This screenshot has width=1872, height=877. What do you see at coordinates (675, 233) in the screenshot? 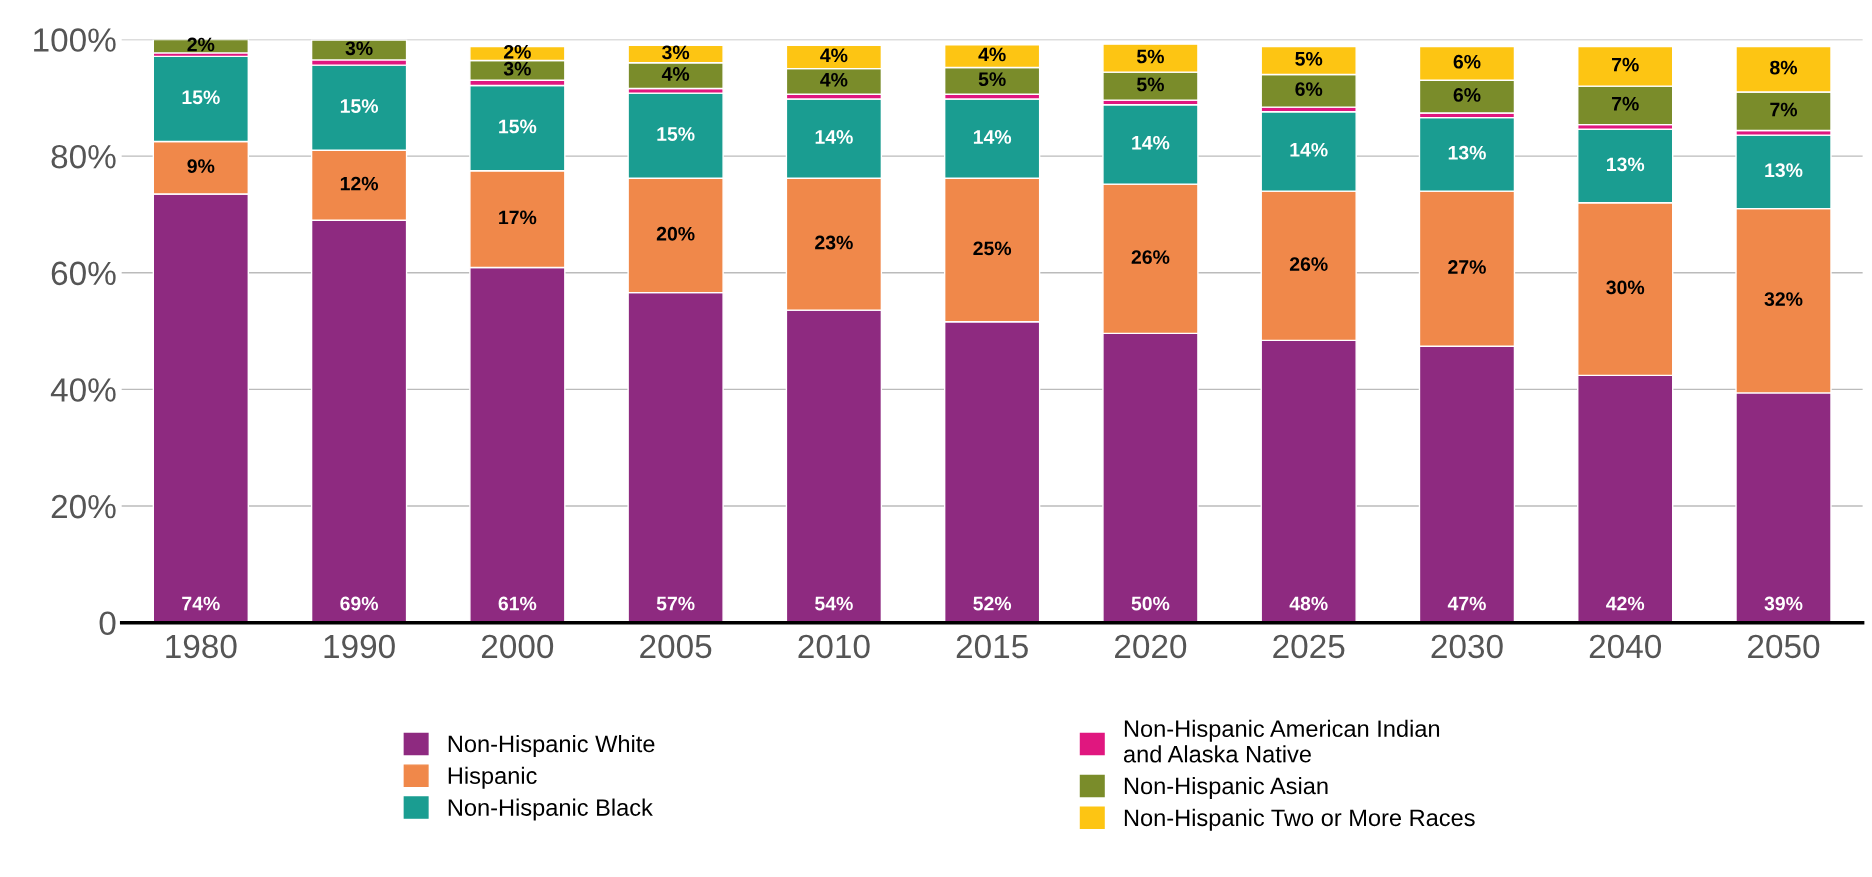
I see `data-label: 20%` at bounding box center [675, 233].